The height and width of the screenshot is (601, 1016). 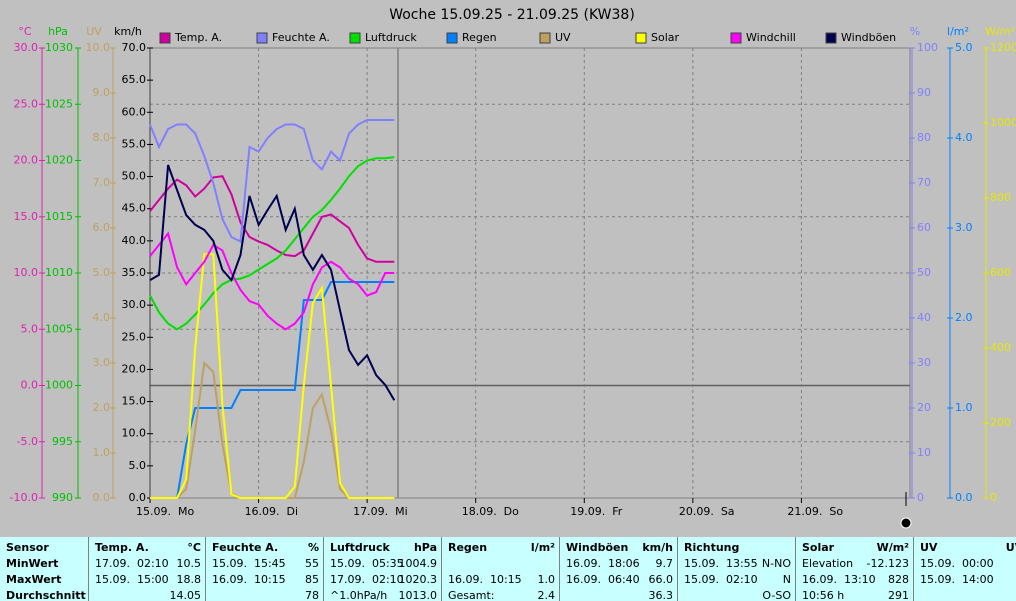 I want to click on group-row: 15.09. 02:10 N, so click(x=737, y=581).